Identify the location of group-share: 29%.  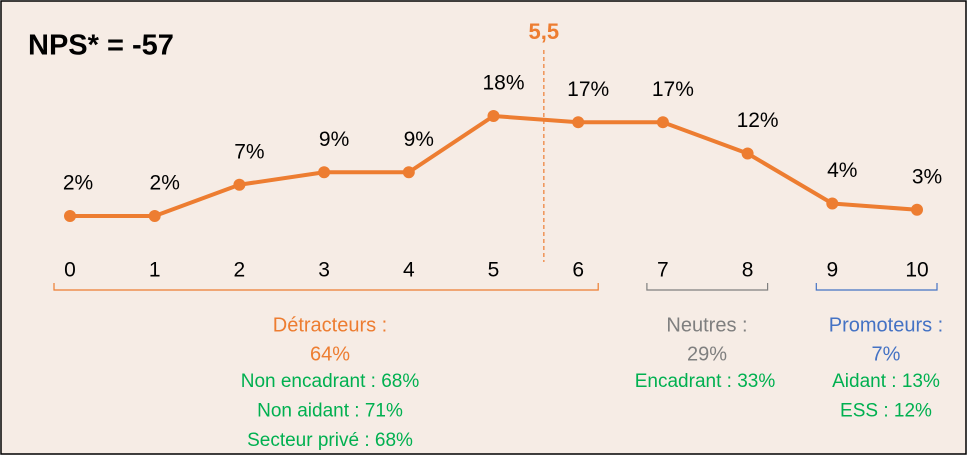
(707, 354).